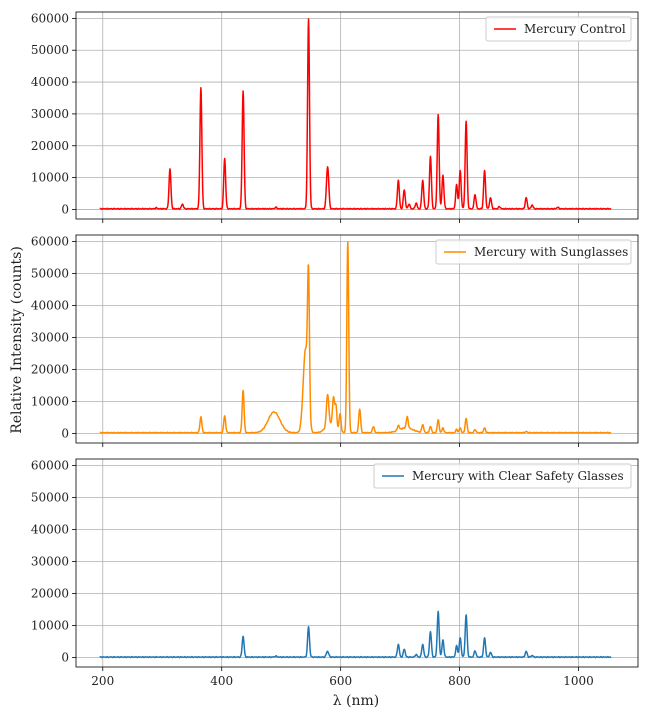  Describe the element at coordinates (551, 252) in the screenshot. I see `legend-label: Mercury with Sunglasses` at that location.